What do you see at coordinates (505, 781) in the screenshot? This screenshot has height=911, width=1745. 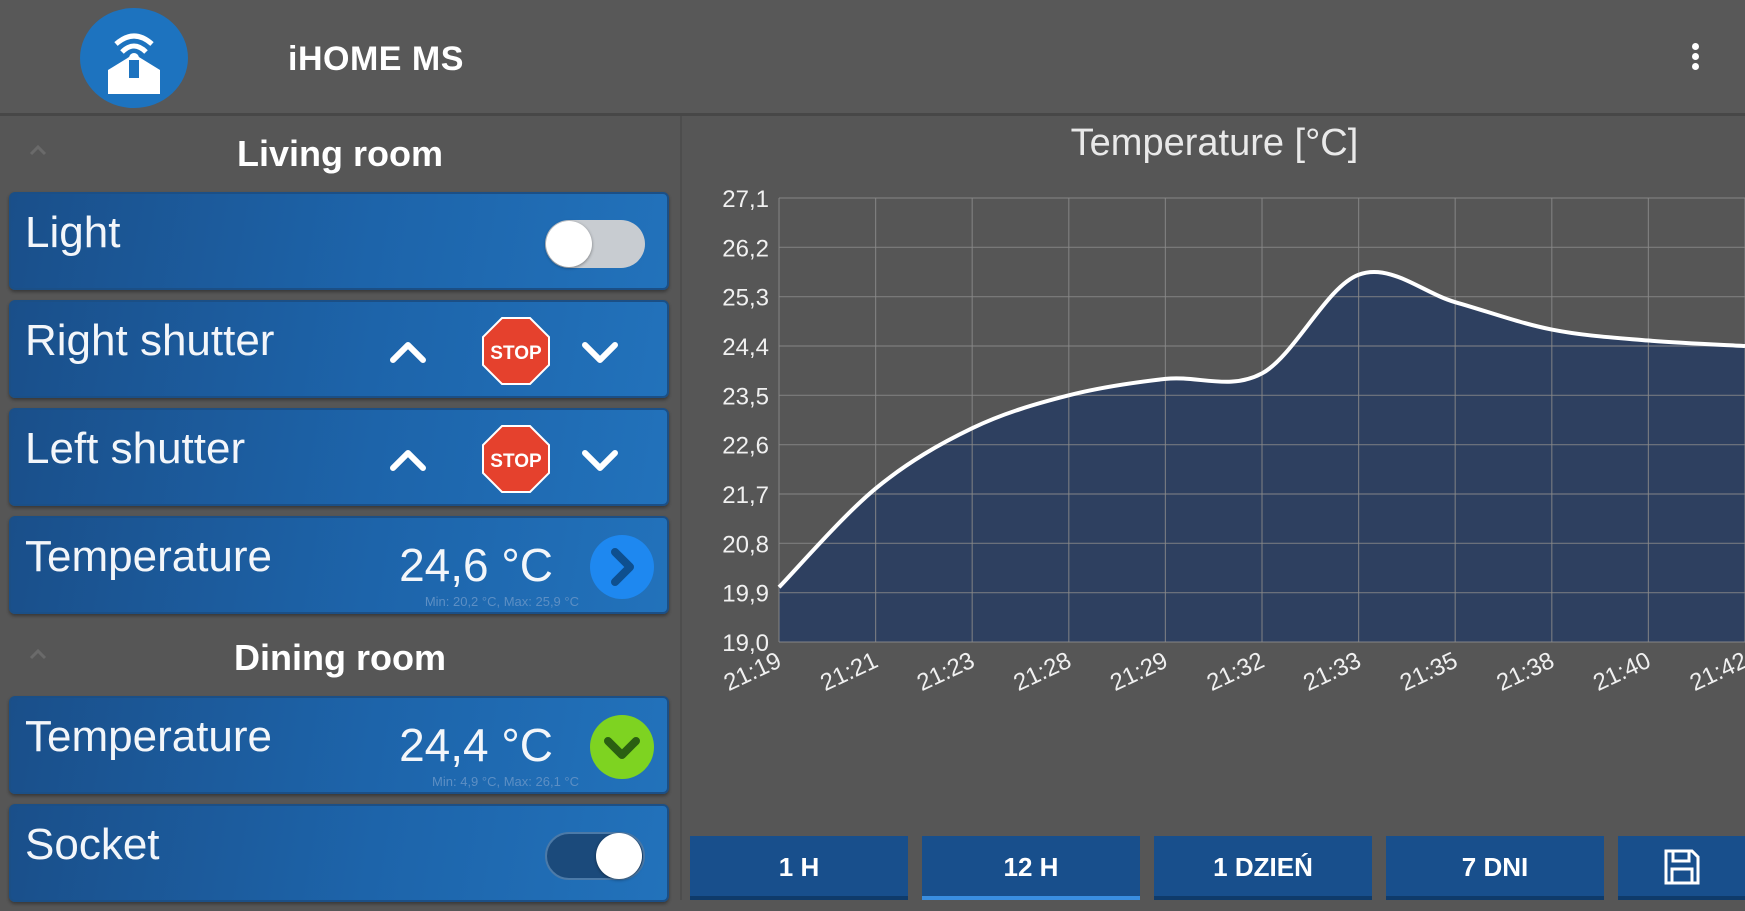 I see `temperature-minmax: Min: 4,9 °C, Max: 26,1 °C` at bounding box center [505, 781].